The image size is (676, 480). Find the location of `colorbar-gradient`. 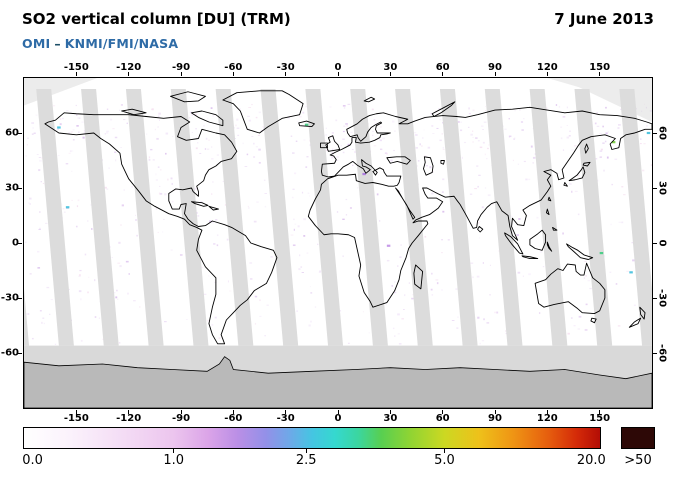

colorbar-gradient is located at coordinates (312, 438).